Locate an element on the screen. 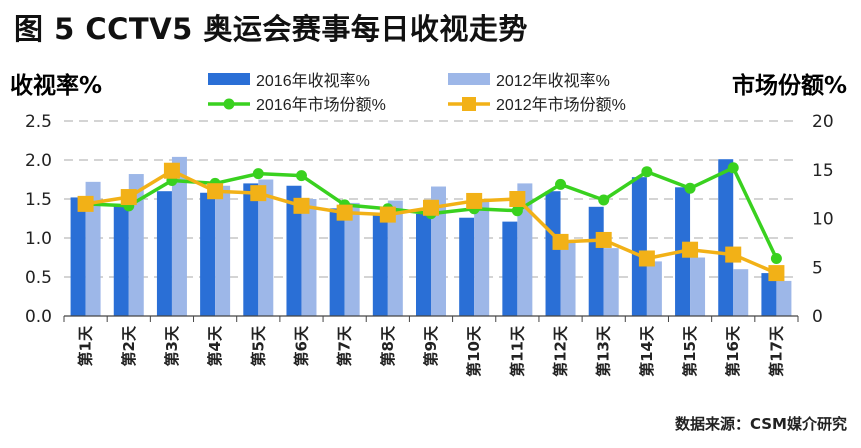 This screenshot has height=448, width=861. y-tick-label: 1.5 is located at coordinates (38, 200).